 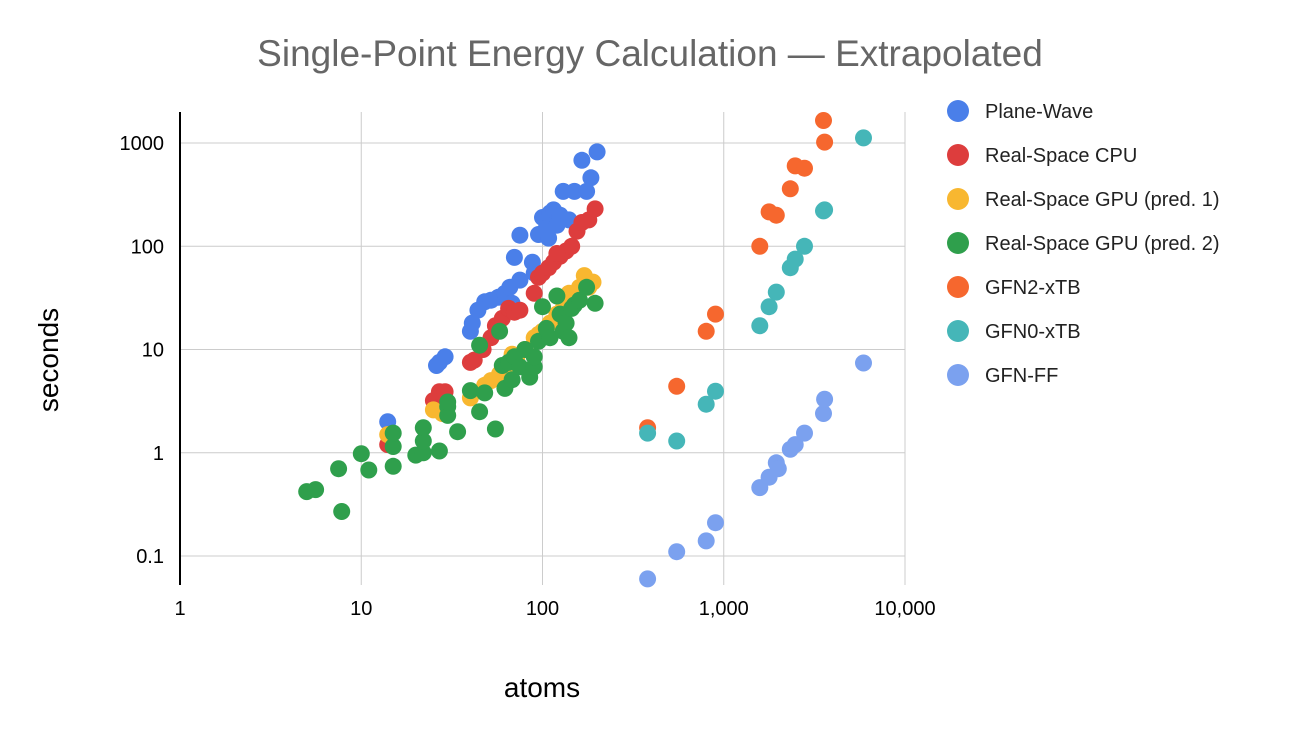 I want to click on y-axis-title: seconds, so click(x=48, y=360).